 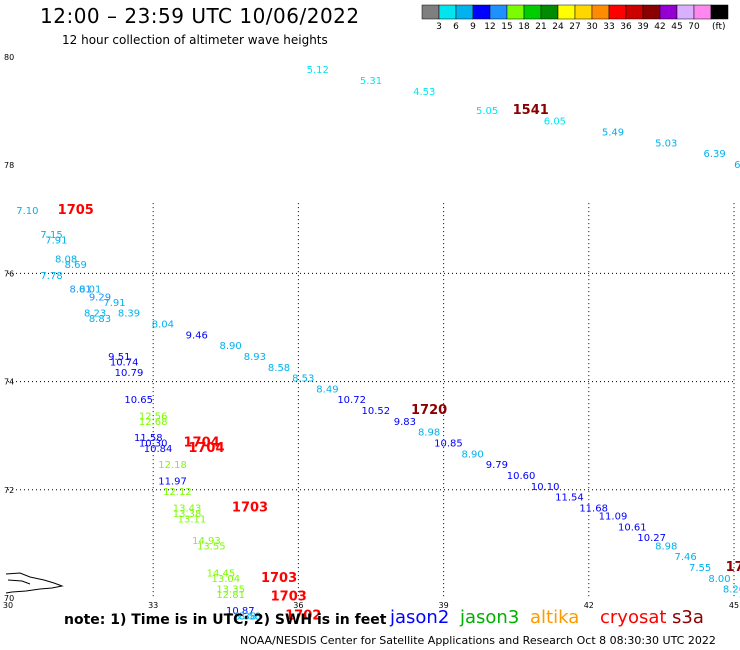 What do you see at coordinates (632, 527) in the screenshot?
I see `wave-height-value: 10.61` at bounding box center [632, 527].